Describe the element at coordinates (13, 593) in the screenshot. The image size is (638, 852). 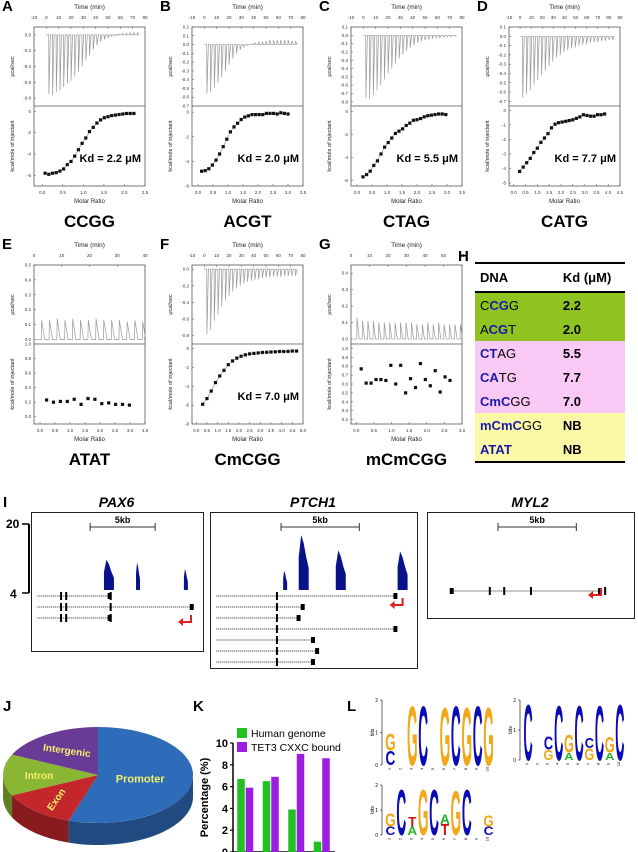
I see `scale-bottom-label: 4` at that location.